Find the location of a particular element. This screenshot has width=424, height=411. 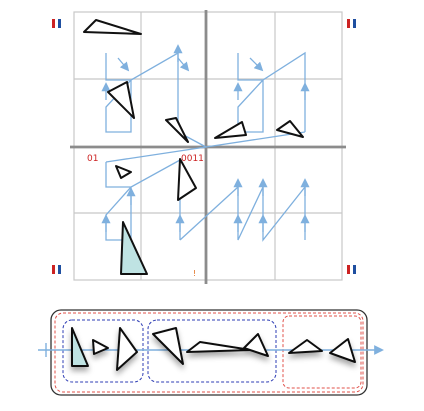

corner-marker-top-left is located at coordinates (56, 23).